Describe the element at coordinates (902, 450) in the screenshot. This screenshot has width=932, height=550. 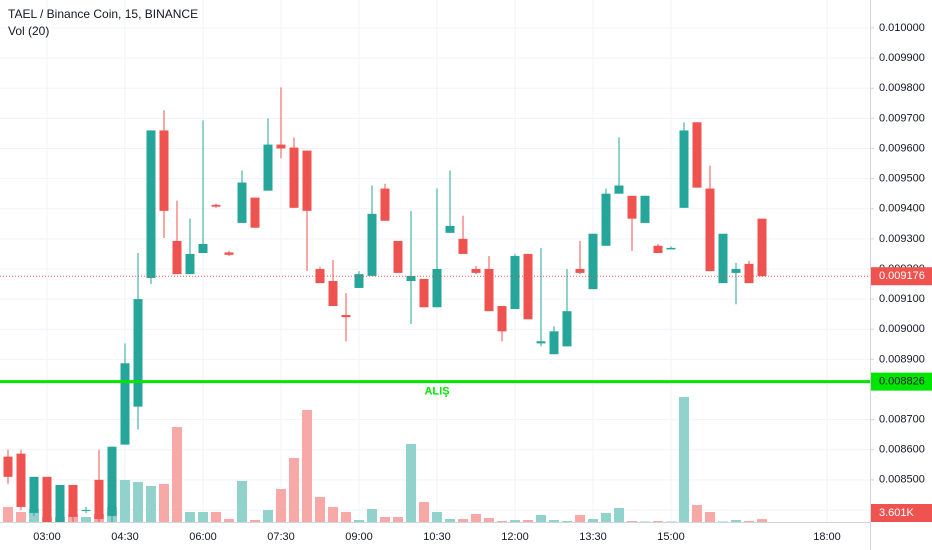
I see `y-tick-label: 0.008600` at that location.